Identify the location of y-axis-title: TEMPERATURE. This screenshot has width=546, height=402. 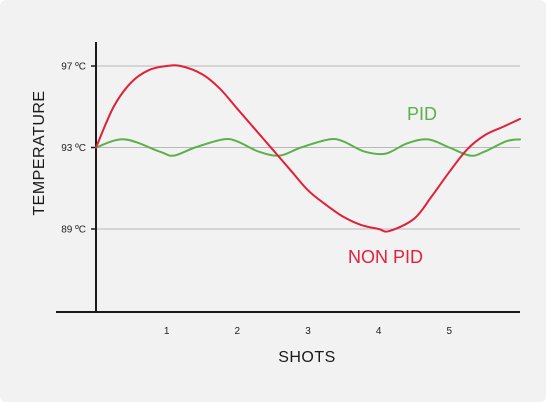
(39, 152).